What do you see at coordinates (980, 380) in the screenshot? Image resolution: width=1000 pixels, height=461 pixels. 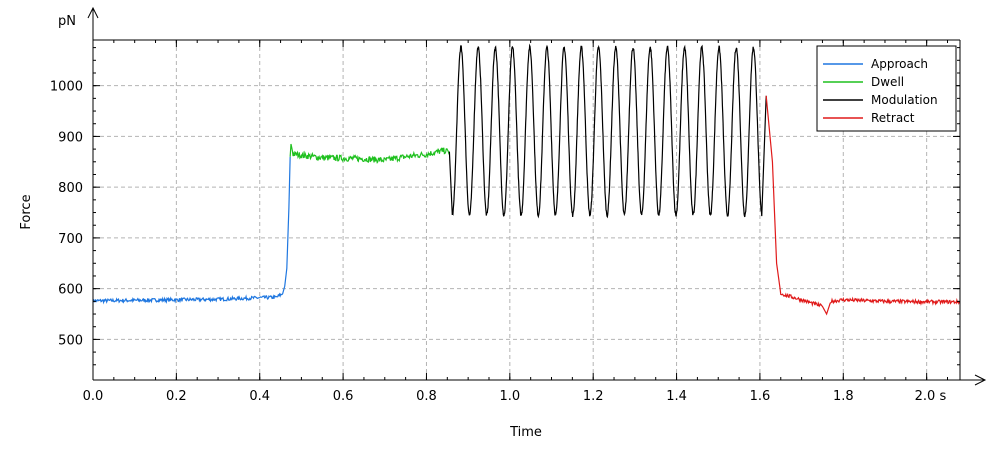 I see `x-axis-arrow` at bounding box center [980, 380].